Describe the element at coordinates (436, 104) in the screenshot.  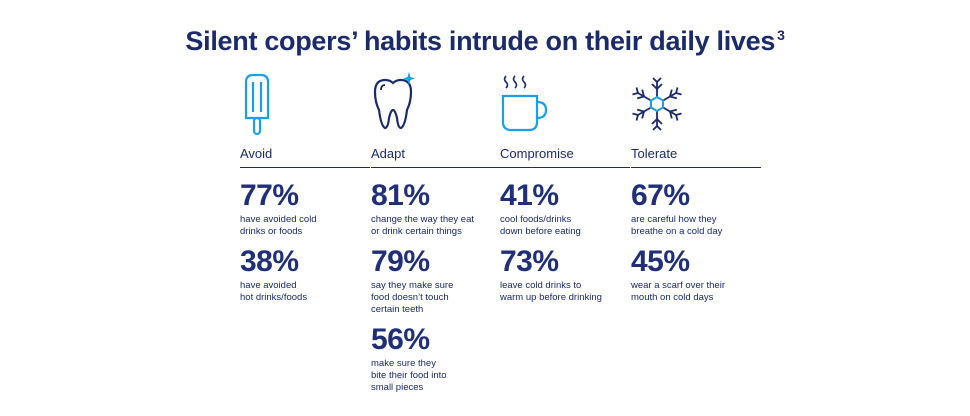
I see `sparkling-tooth-icon` at that location.